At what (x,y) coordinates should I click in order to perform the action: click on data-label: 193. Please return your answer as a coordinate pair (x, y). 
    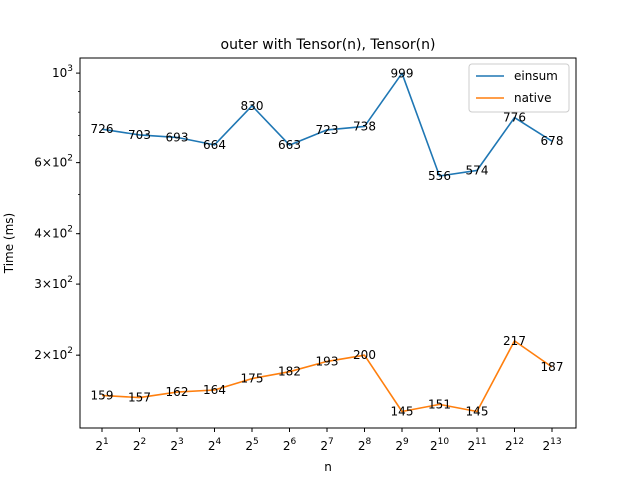
    Looking at the image, I should click on (327, 361).